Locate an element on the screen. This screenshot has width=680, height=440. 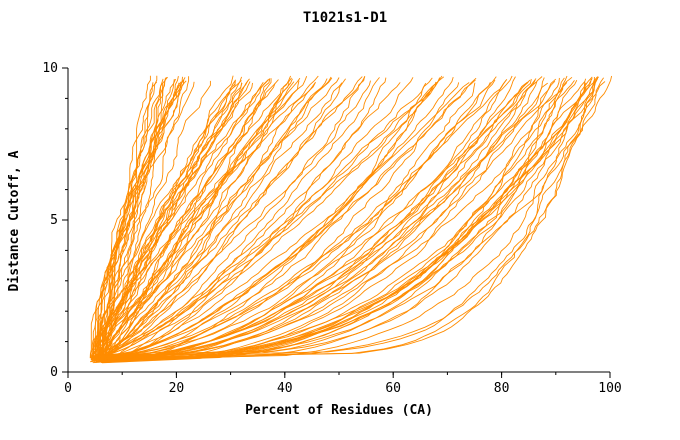
x-axis-label: Percent of Residues (CA) is located at coordinates (339, 410).